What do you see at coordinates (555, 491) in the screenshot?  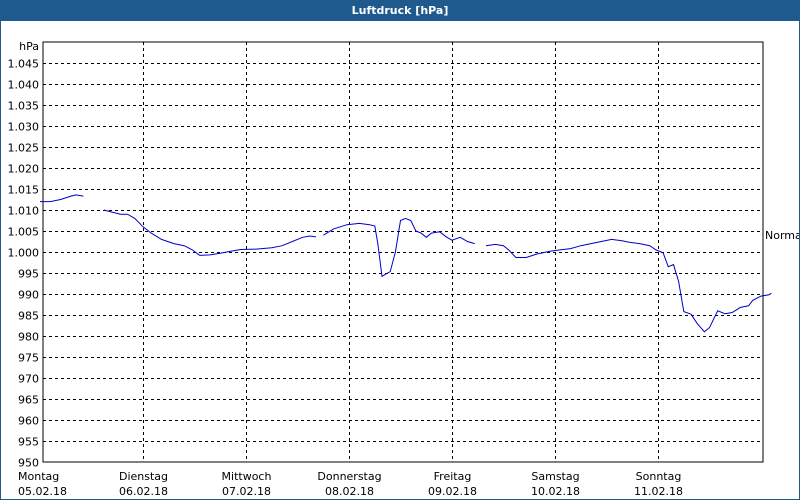 I see `x-tick-date: 10.02.18` at bounding box center [555, 491].